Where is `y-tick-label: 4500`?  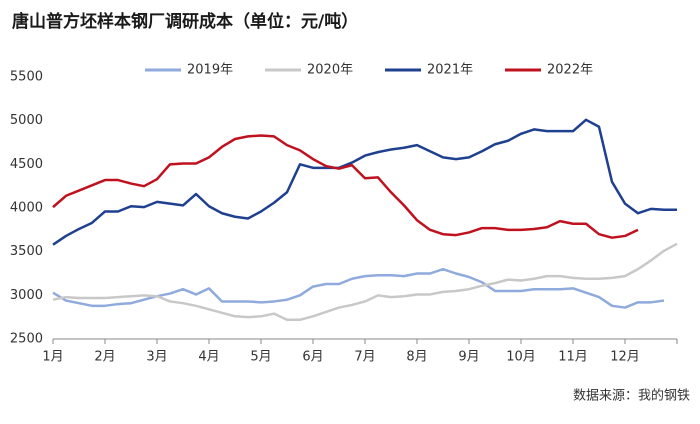 y-tick-label: 4500 is located at coordinates (26, 164).